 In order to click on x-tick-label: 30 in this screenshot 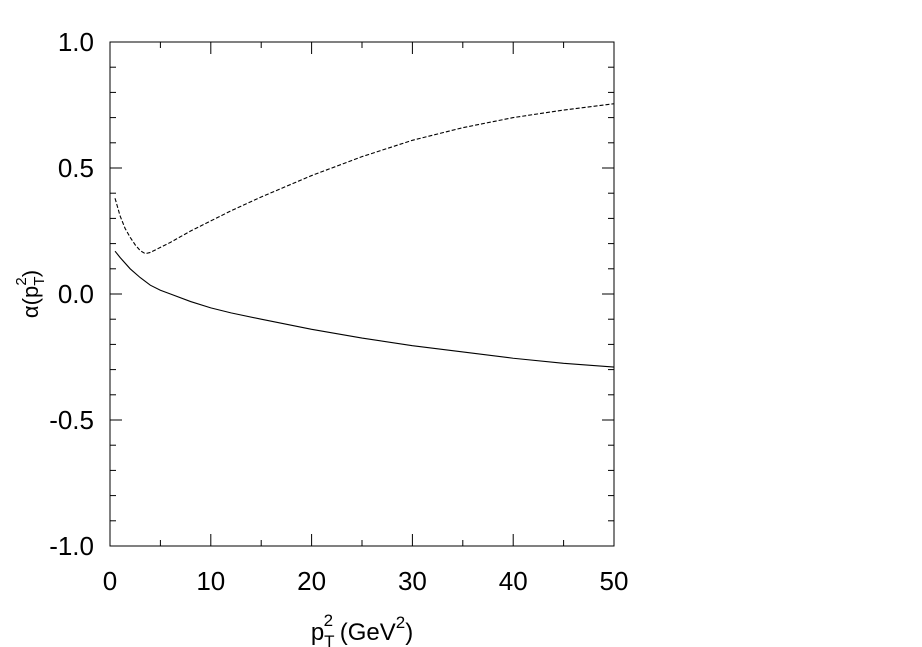, I will do `click(412, 581)`.